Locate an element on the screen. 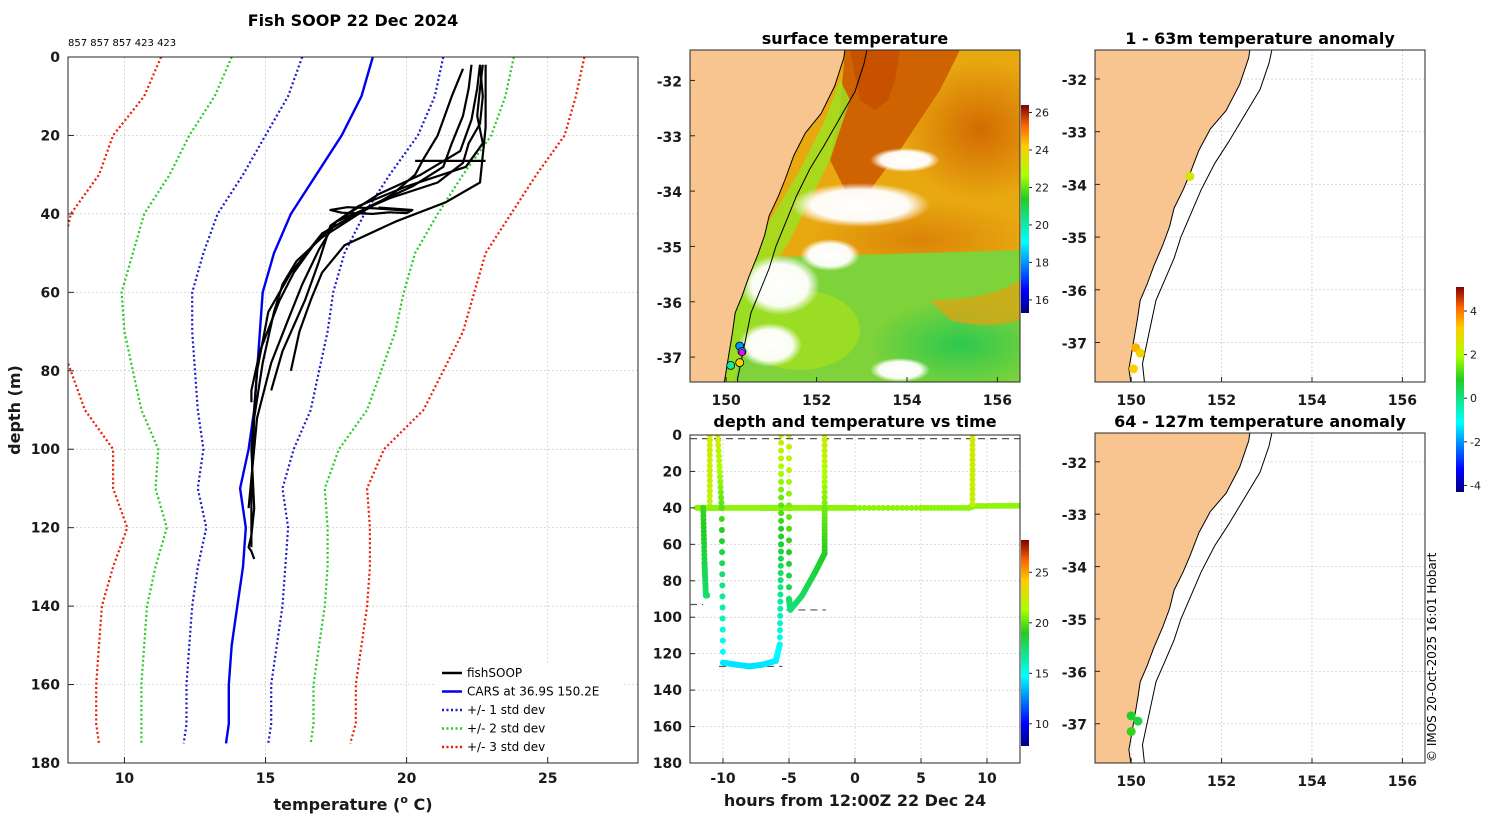 This screenshot has width=1500, height=820. shallow-anomaly-land is located at coordinates (1173, 216).